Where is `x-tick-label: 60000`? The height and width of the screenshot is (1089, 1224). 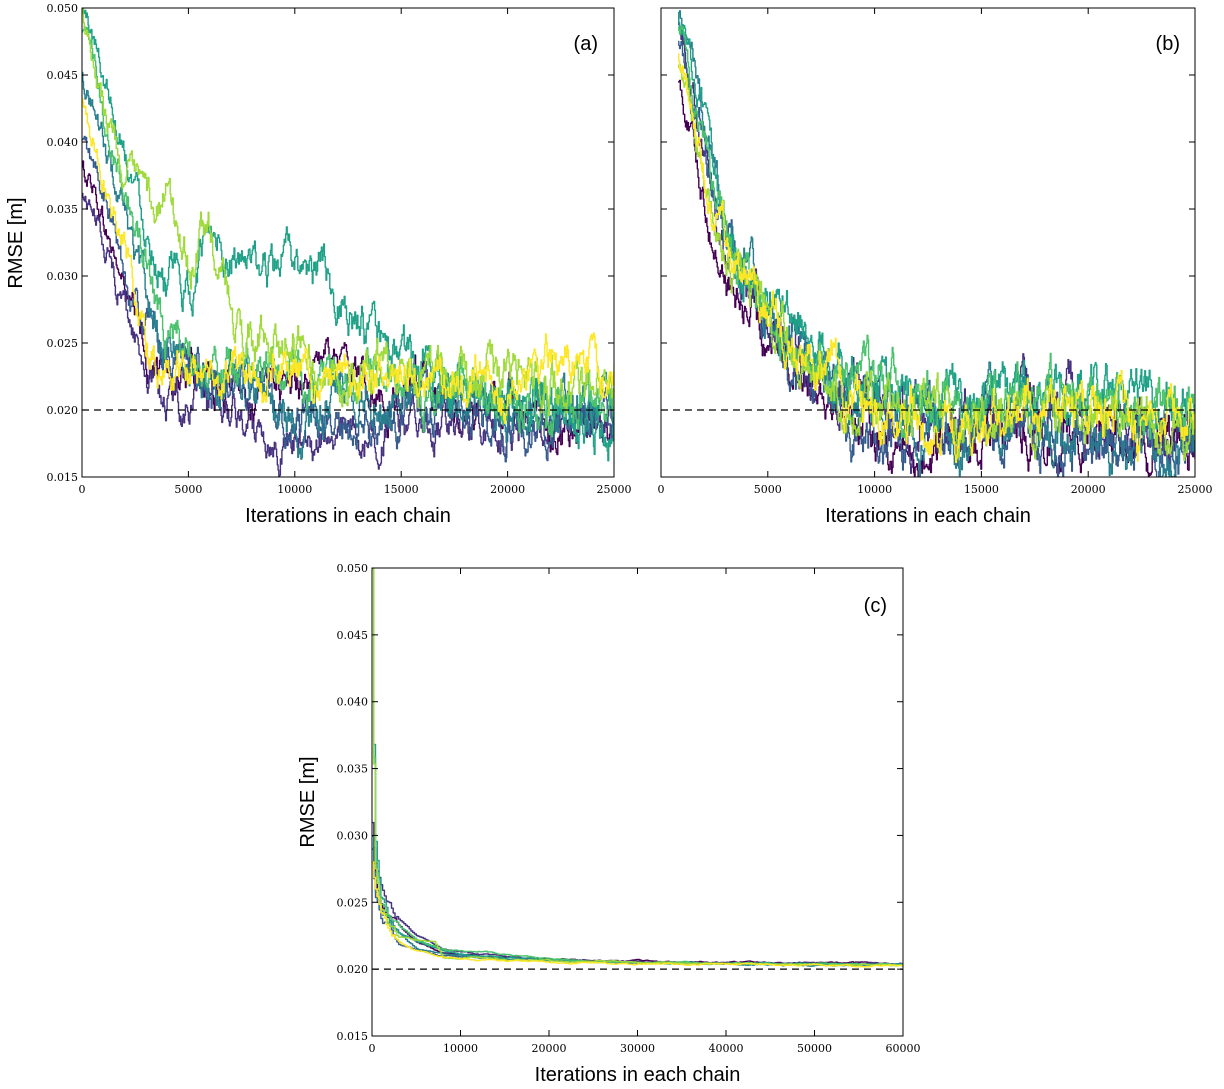
x-tick-label: 60000 is located at coordinates (903, 1048).